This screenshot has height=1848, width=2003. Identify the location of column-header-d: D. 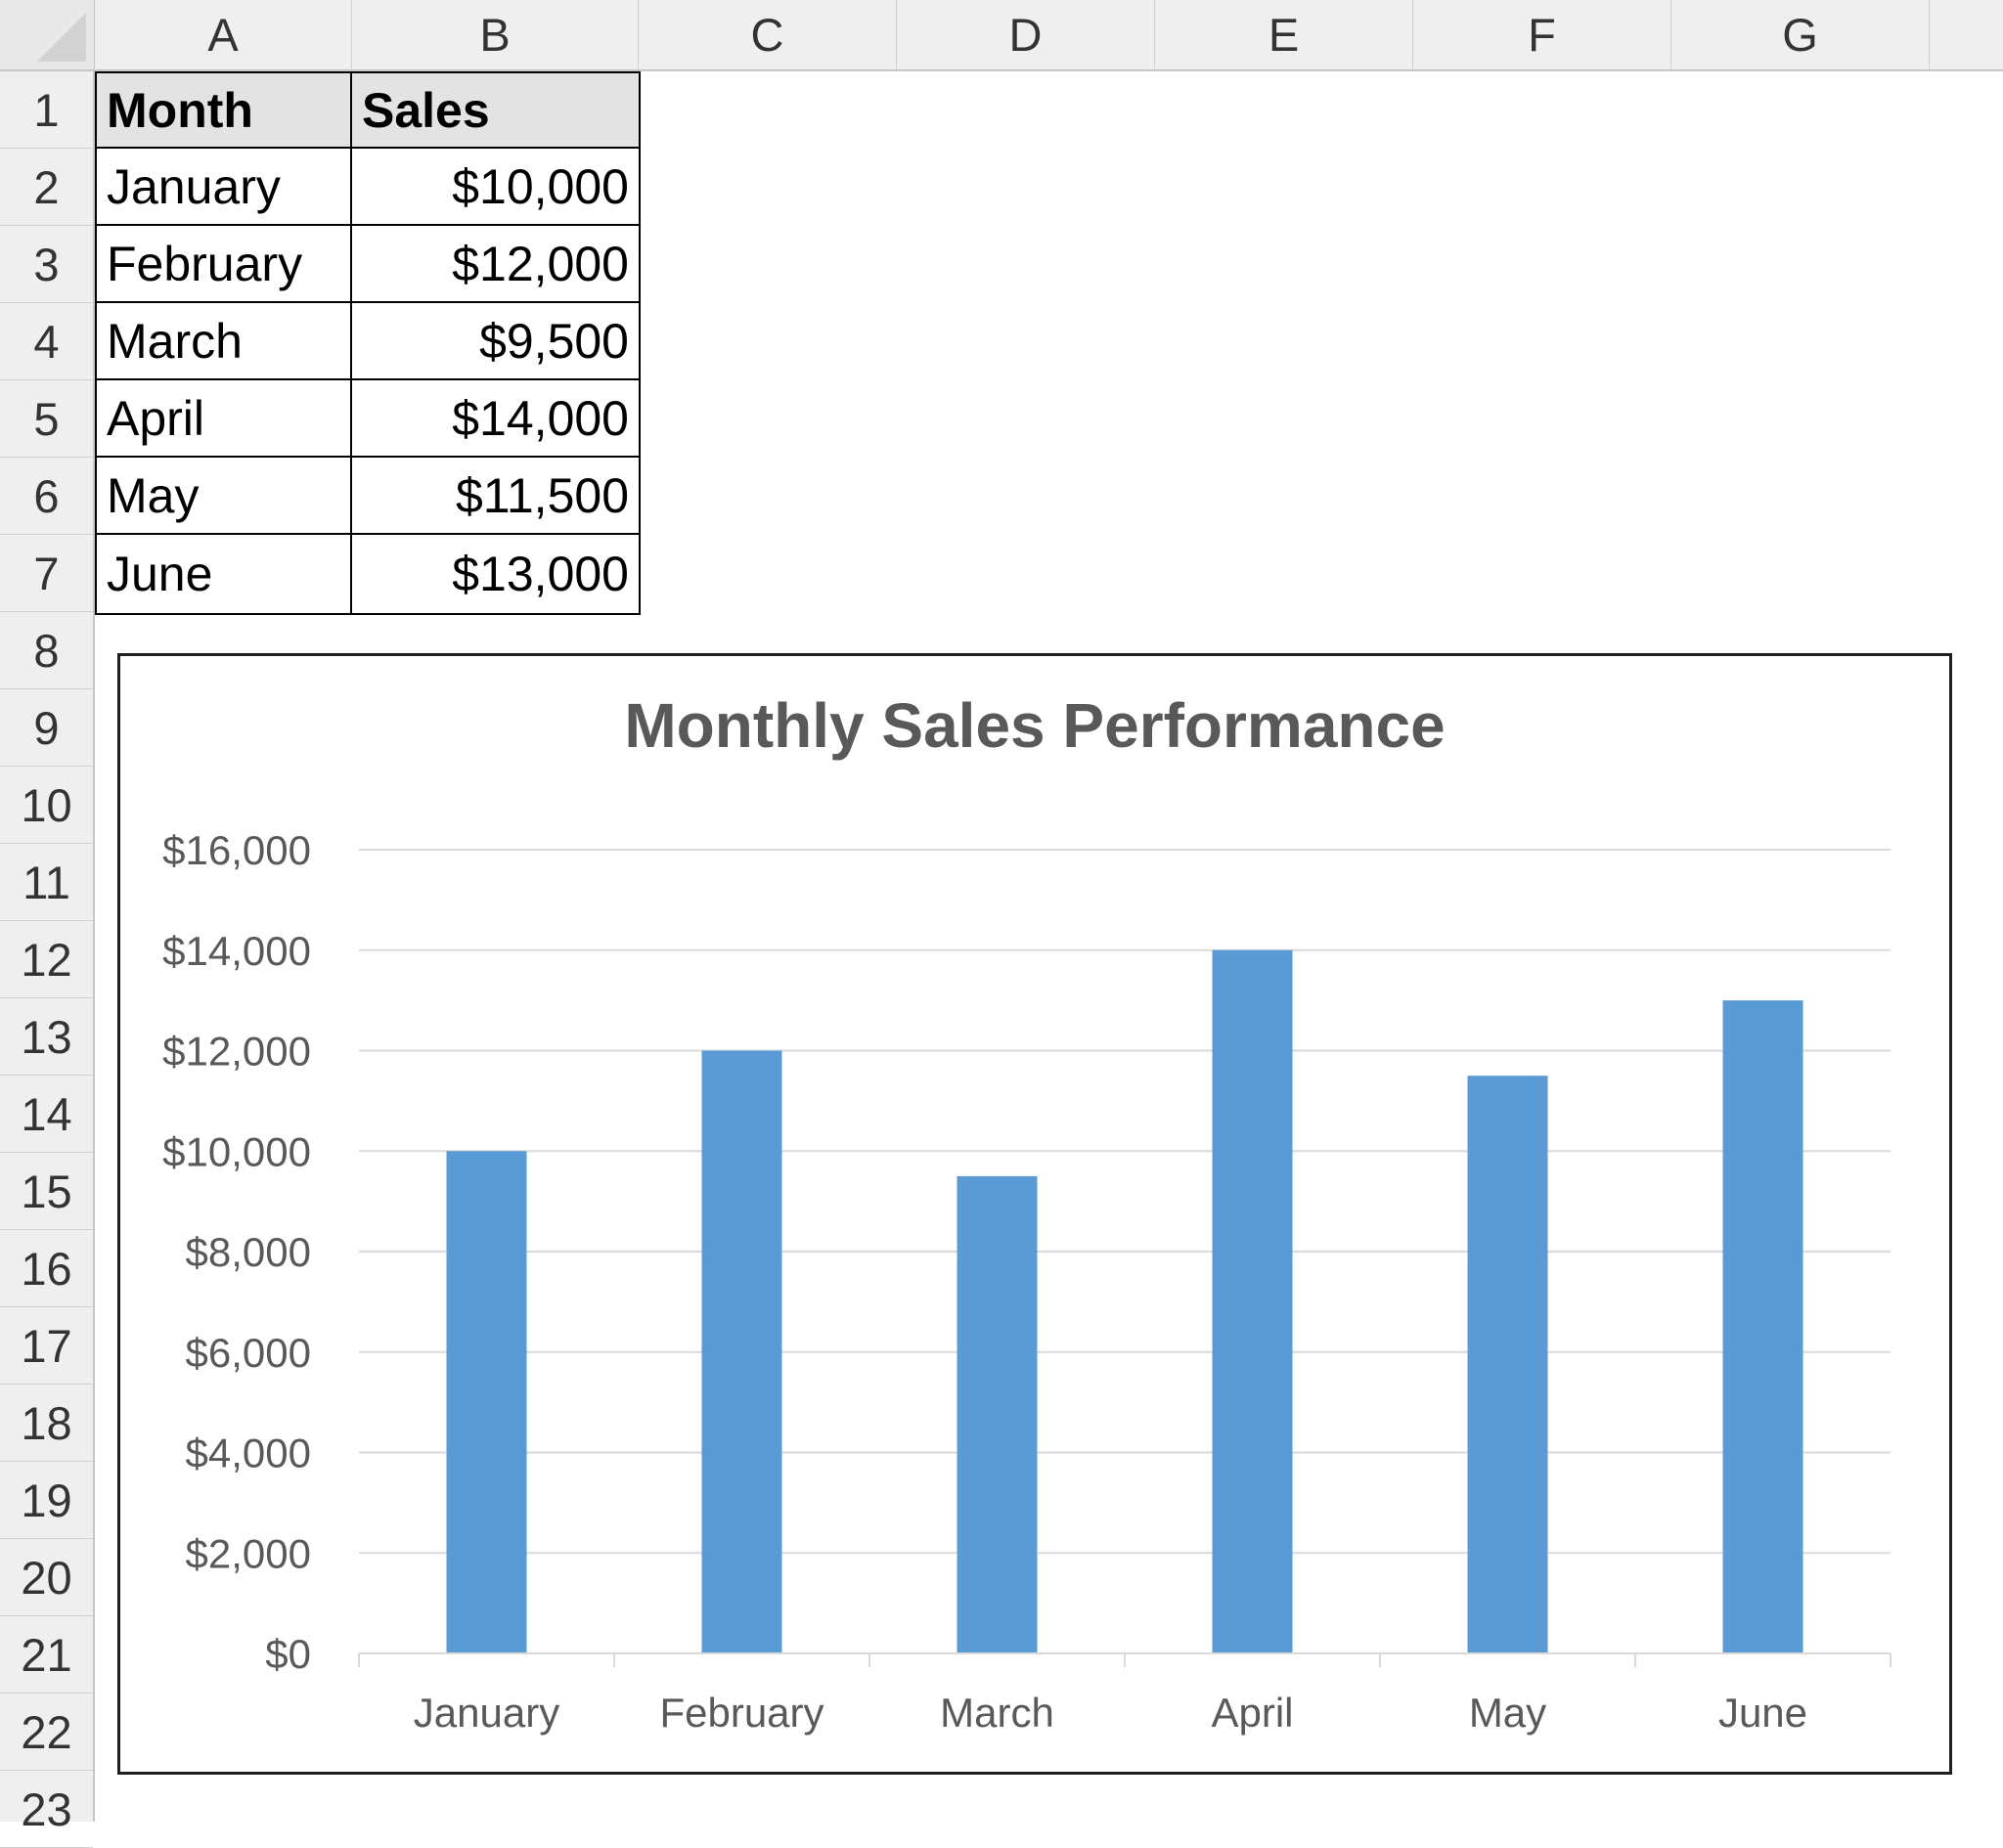
(1026, 34).